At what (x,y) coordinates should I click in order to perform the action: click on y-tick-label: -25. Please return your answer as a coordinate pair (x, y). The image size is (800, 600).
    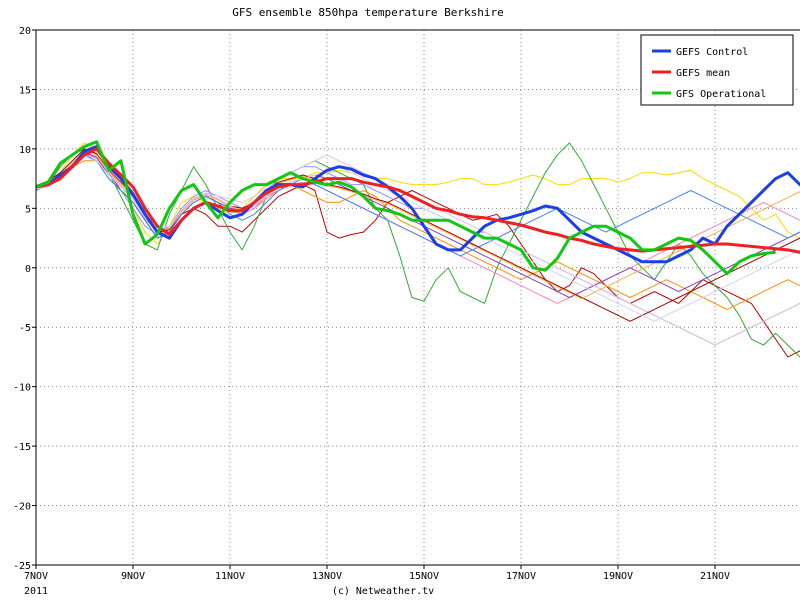
    Looking at the image, I should click on (22, 566).